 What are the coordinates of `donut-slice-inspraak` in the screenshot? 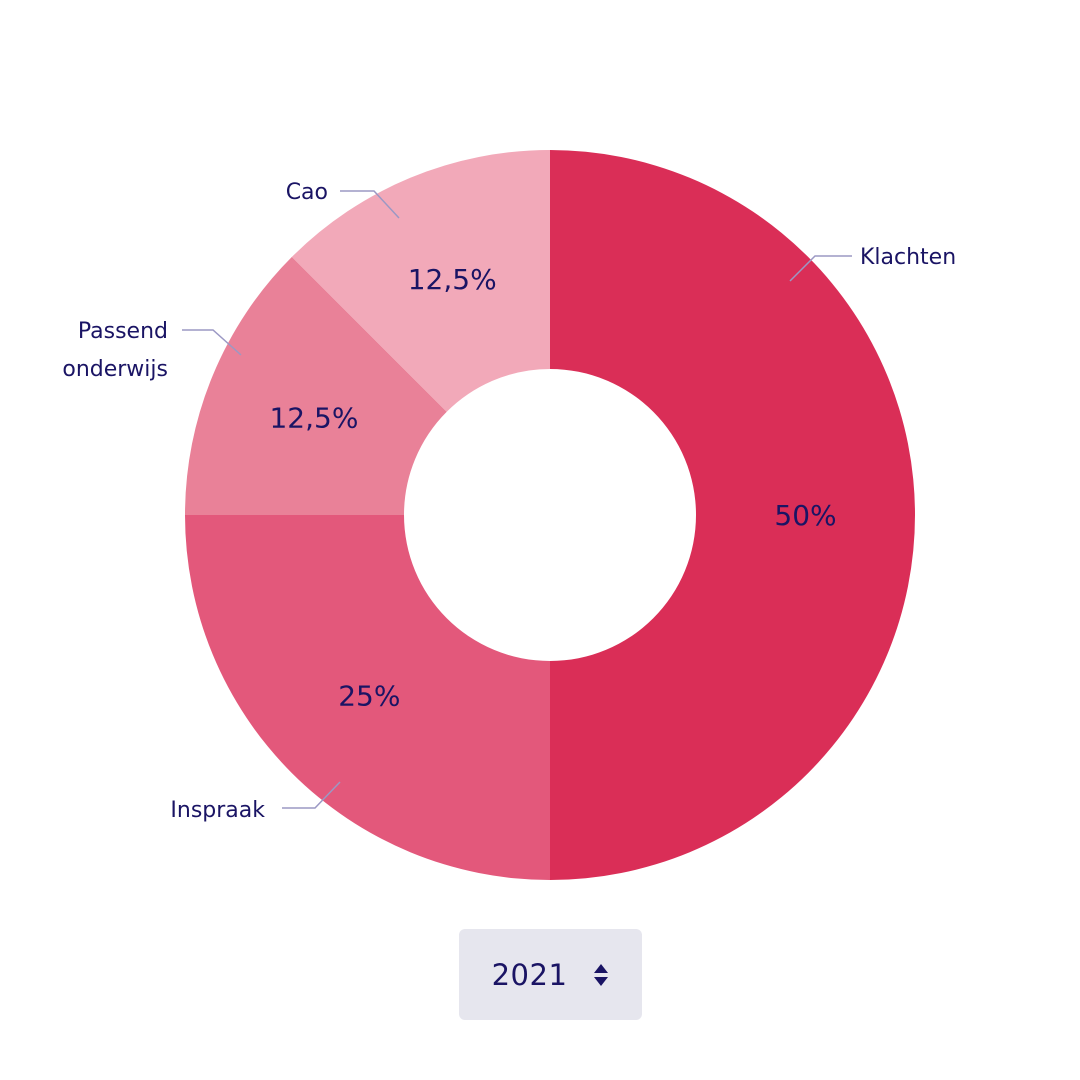 It's located at (367, 697).